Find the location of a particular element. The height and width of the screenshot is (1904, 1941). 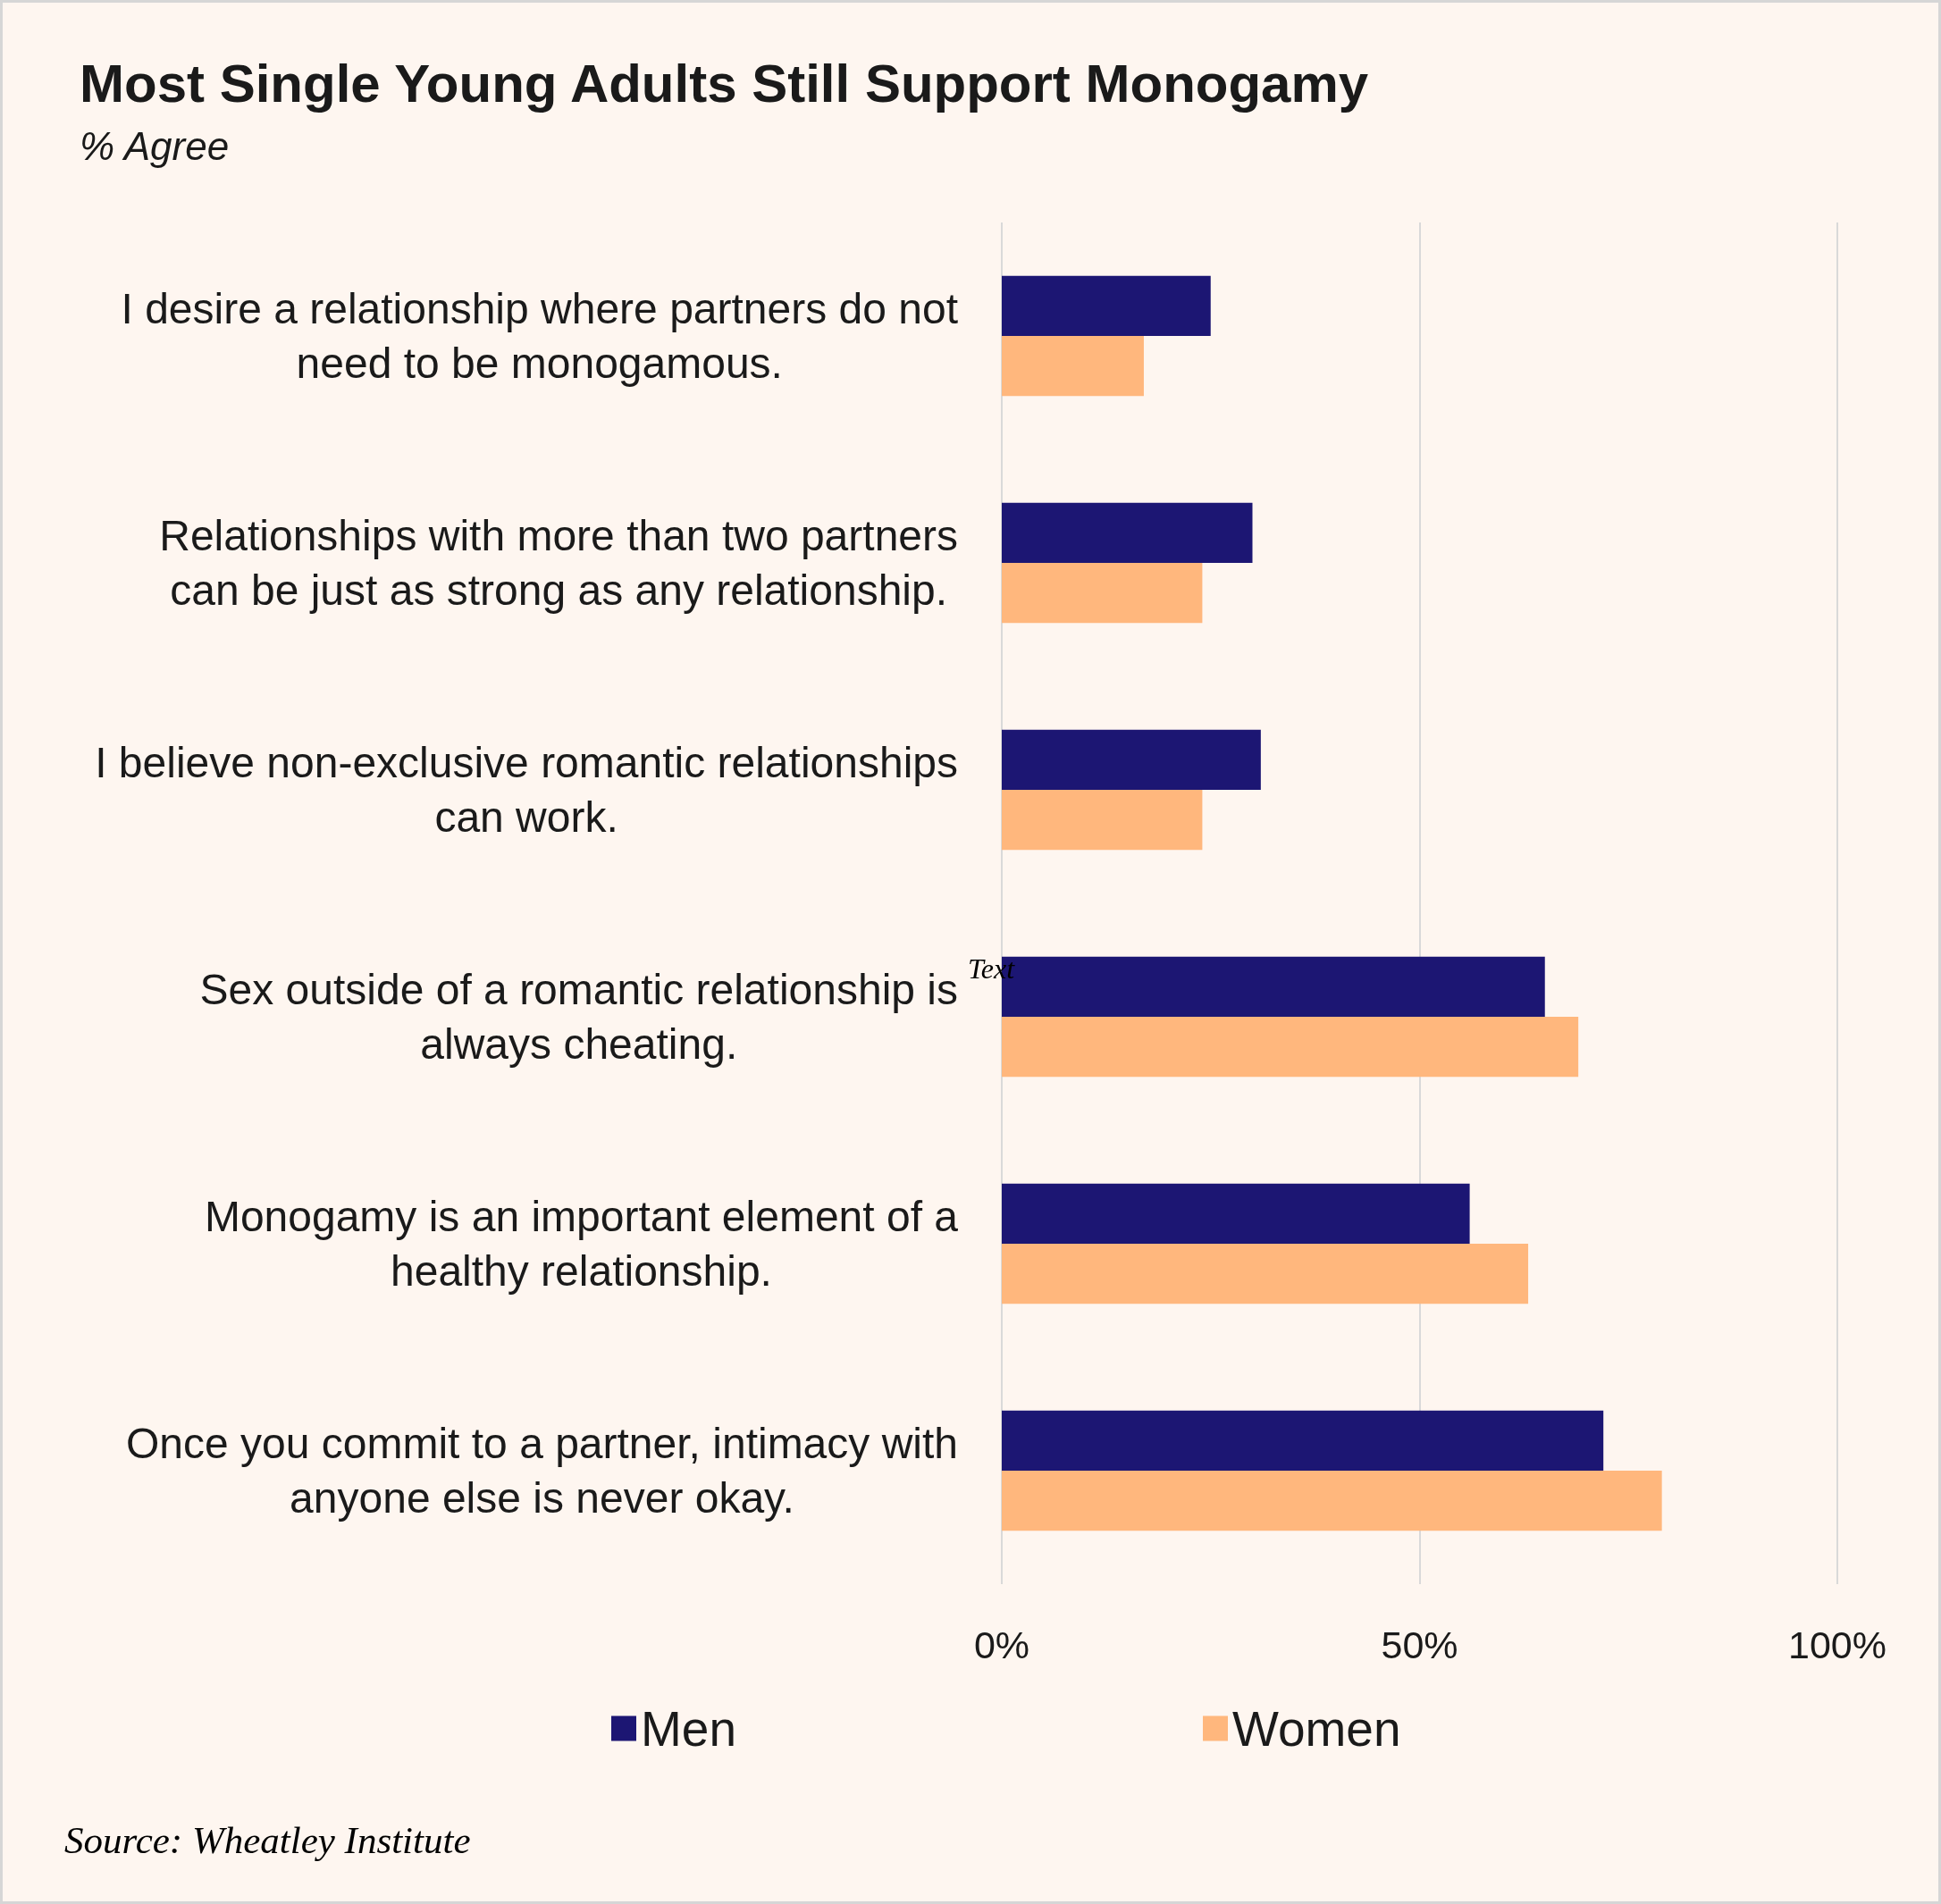

text: % Agree is located at coordinates (155, 145).